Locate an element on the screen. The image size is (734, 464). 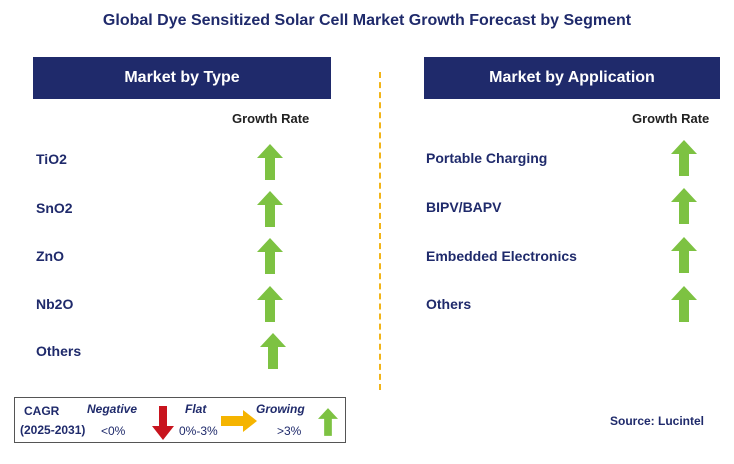
legend-growing-label: Growing is located at coordinates (280, 409).